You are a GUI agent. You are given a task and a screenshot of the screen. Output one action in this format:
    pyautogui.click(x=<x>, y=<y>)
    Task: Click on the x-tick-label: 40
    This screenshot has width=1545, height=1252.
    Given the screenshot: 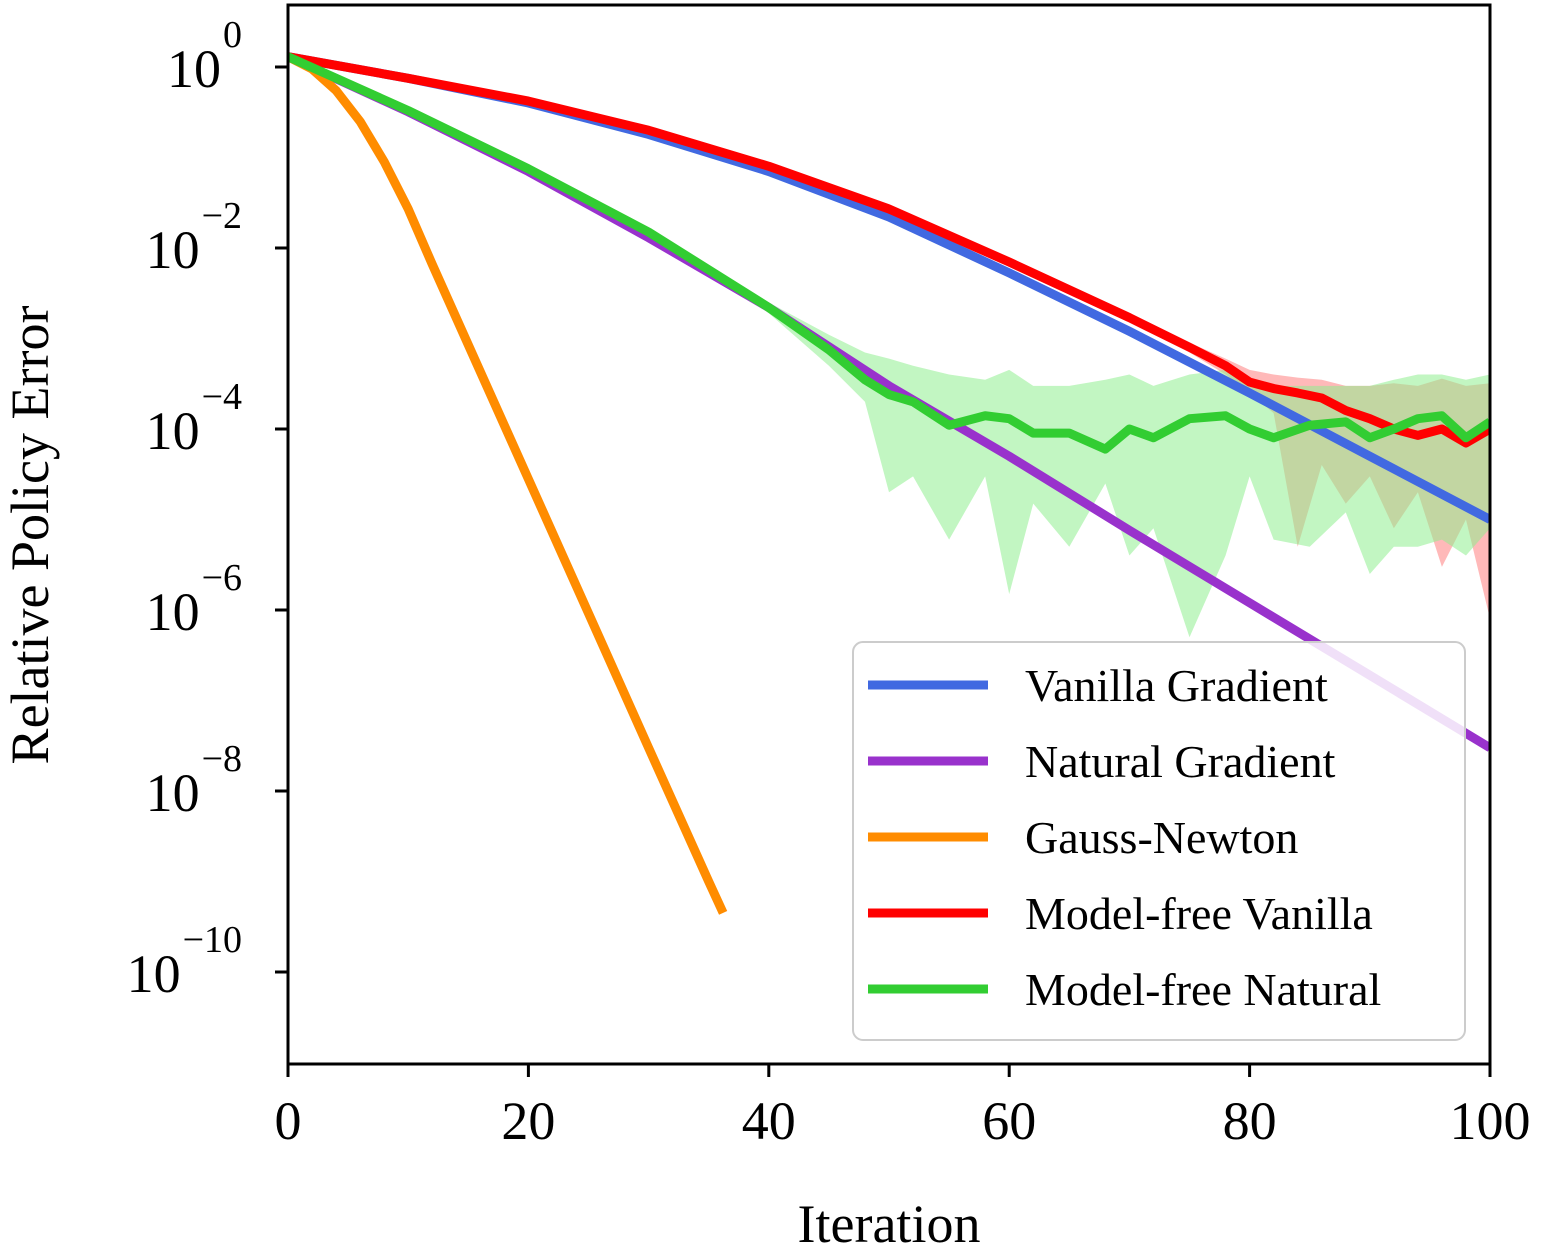 What is the action you would take?
    pyautogui.click(x=769, y=1121)
    